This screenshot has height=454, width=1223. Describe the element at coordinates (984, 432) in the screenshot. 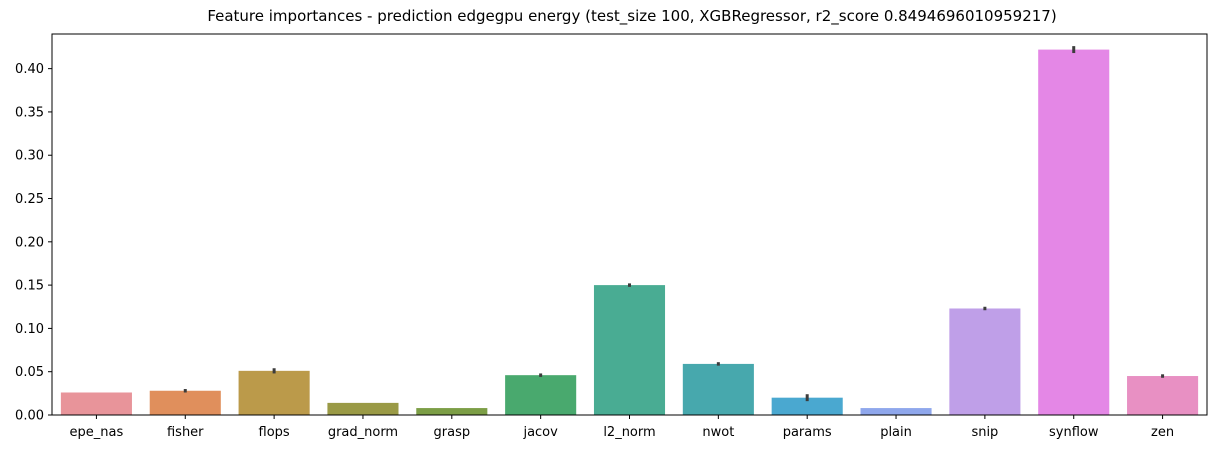

I see `x-tick-label-snip: snip` at that location.